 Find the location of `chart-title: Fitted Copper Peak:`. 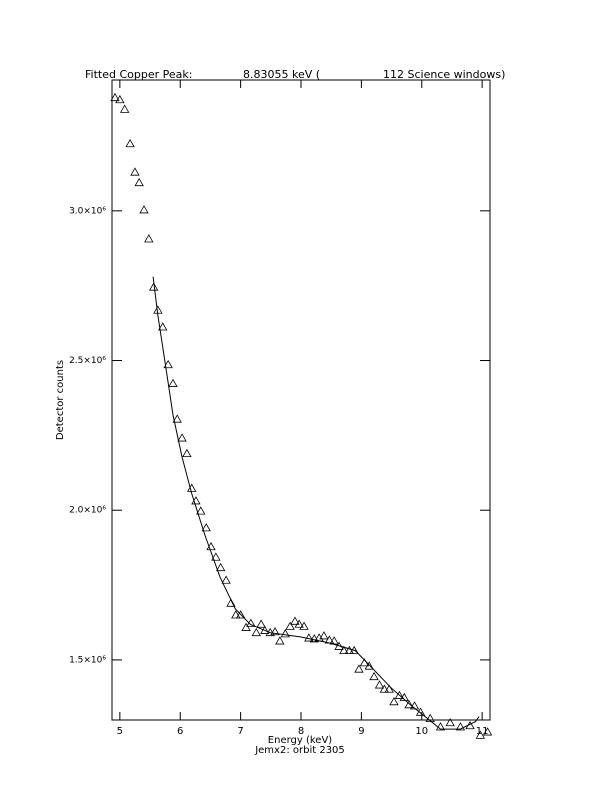

chart-title: Fitted Copper Peak: is located at coordinates (138, 74).